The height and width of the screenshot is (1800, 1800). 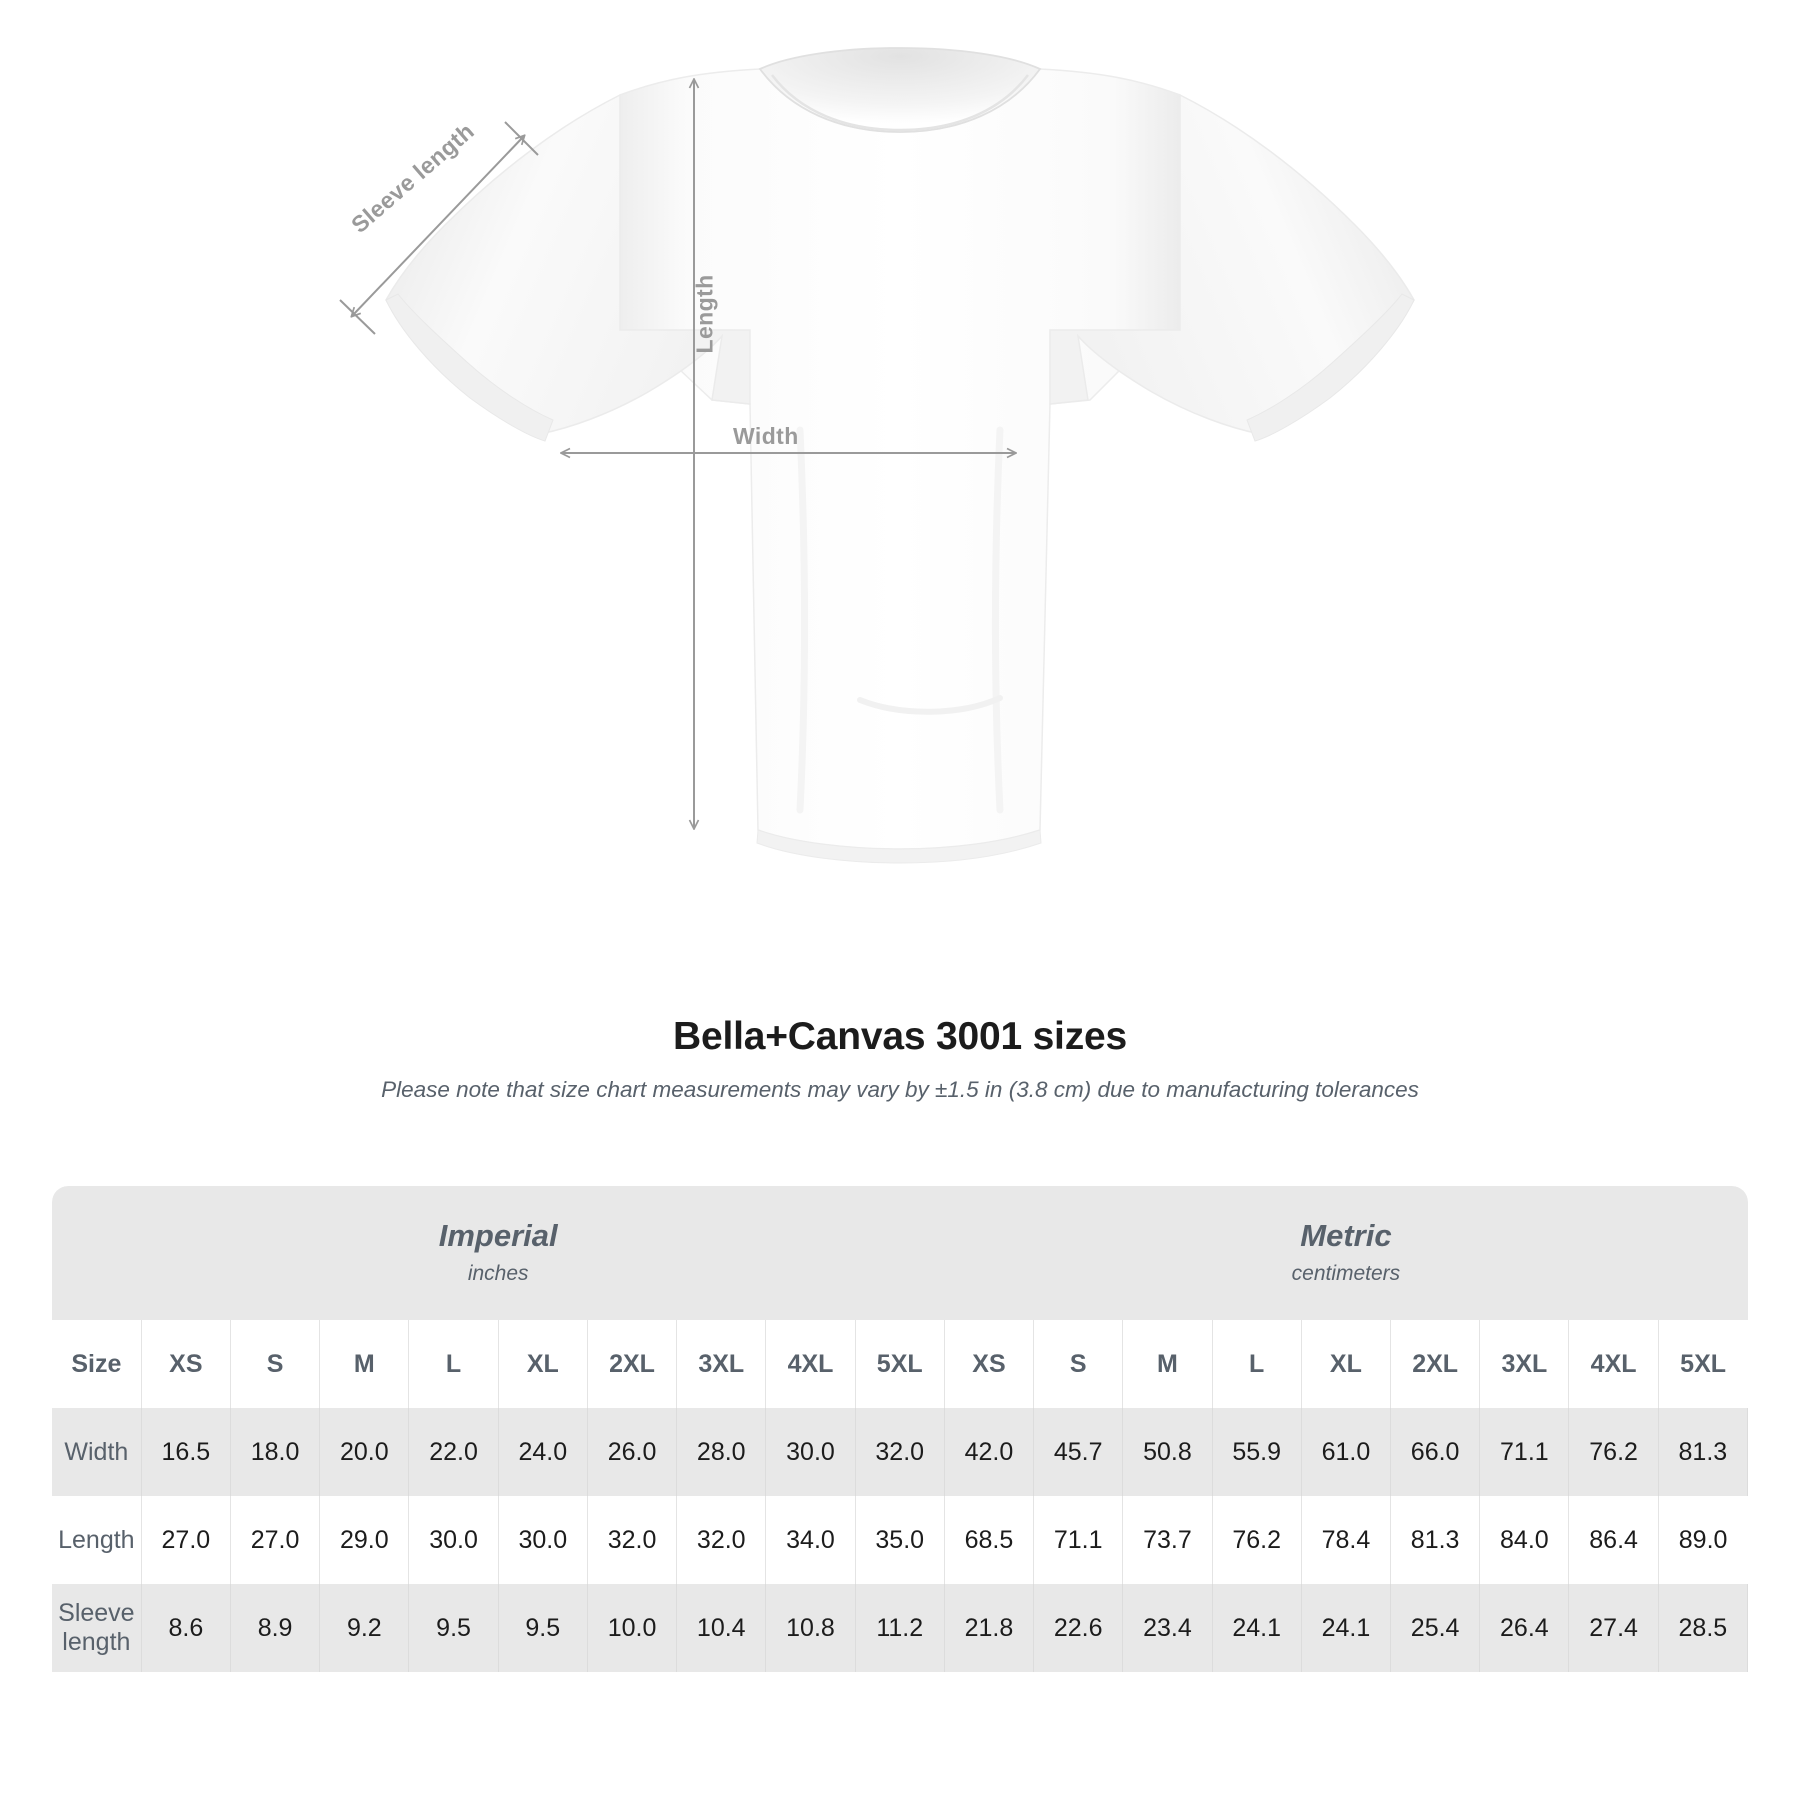 What do you see at coordinates (1613, 1628) in the screenshot?
I see `cell-sleeve-metric-4xl: 27.4` at bounding box center [1613, 1628].